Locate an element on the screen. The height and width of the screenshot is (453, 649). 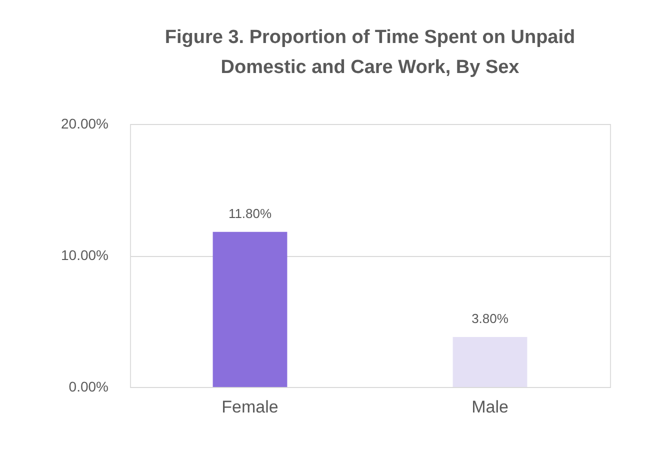
y-tick-label: 10.00% is located at coordinates (84, 255).